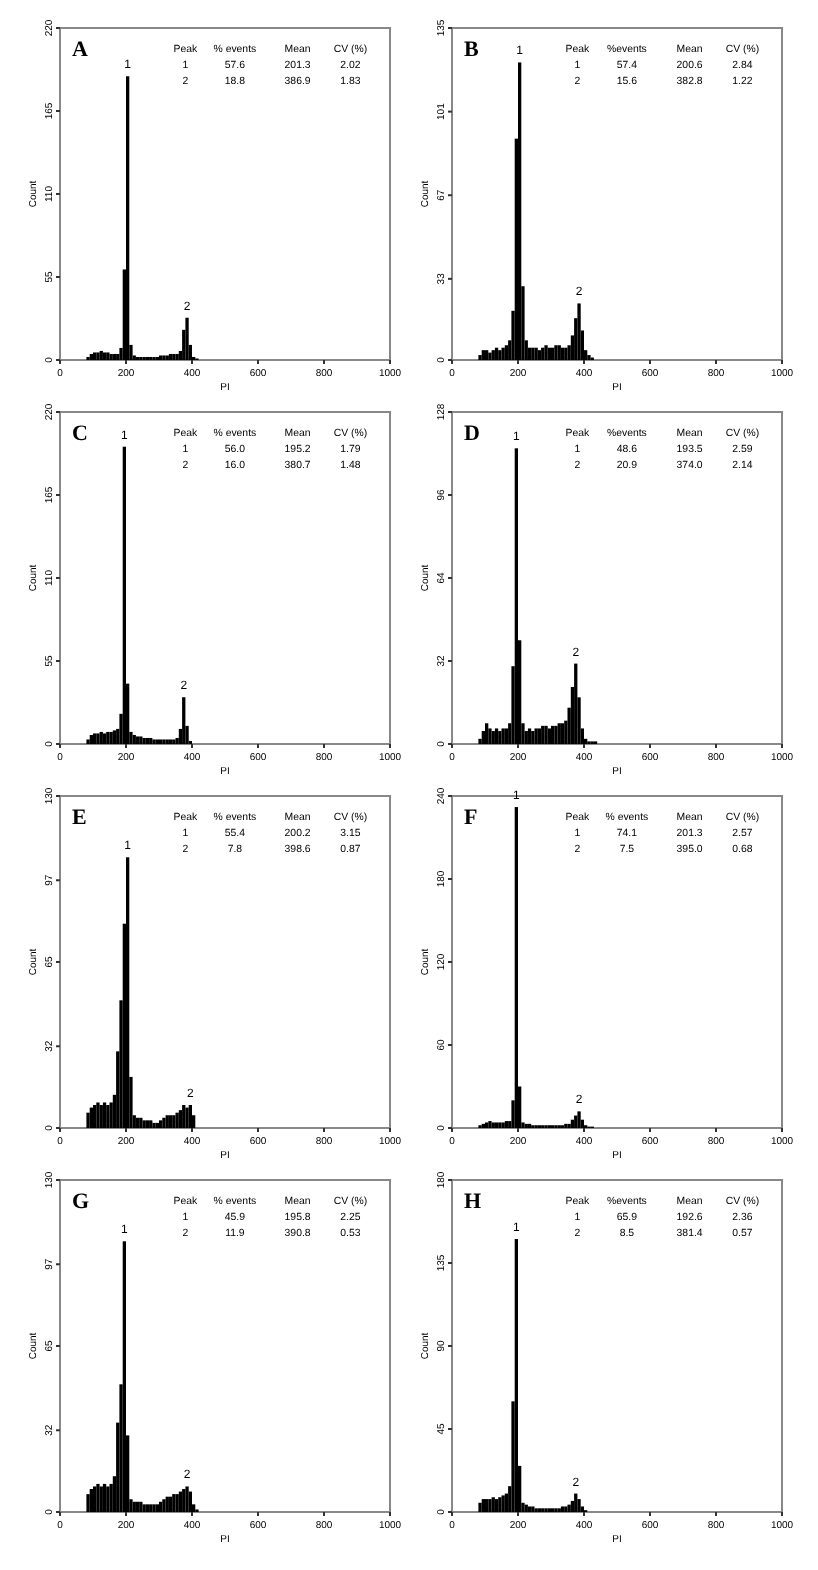 The image size is (818, 1570). Describe the element at coordinates (473, 1202) in the screenshot. I see `chart-title: H` at that location.